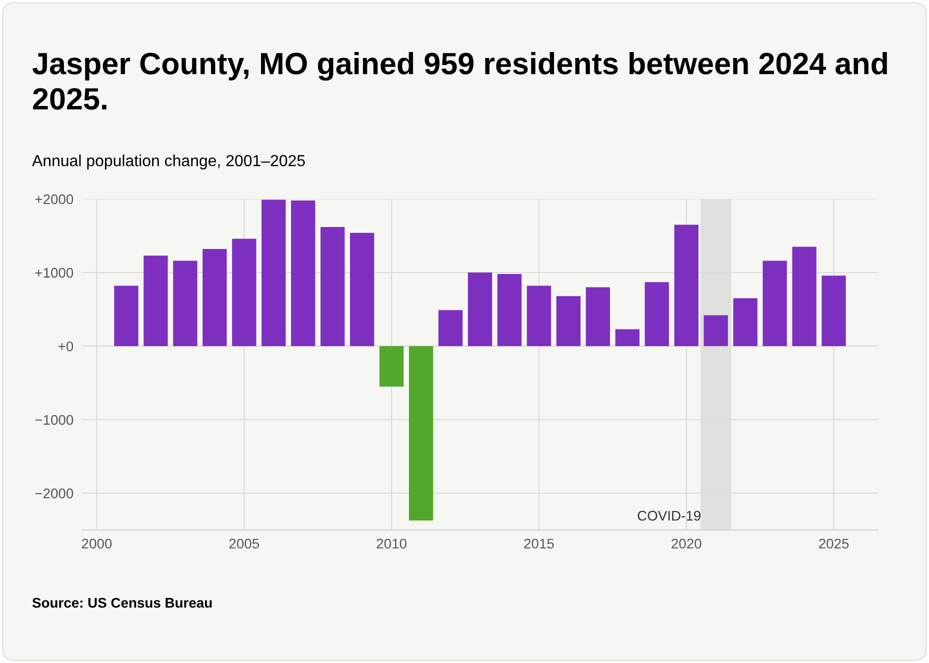 The width and height of the screenshot is (929, 663). Describe the element at coordinates (122, 603) in the screenshot. I see `source-note: Source: US Census Bureau` at that location.